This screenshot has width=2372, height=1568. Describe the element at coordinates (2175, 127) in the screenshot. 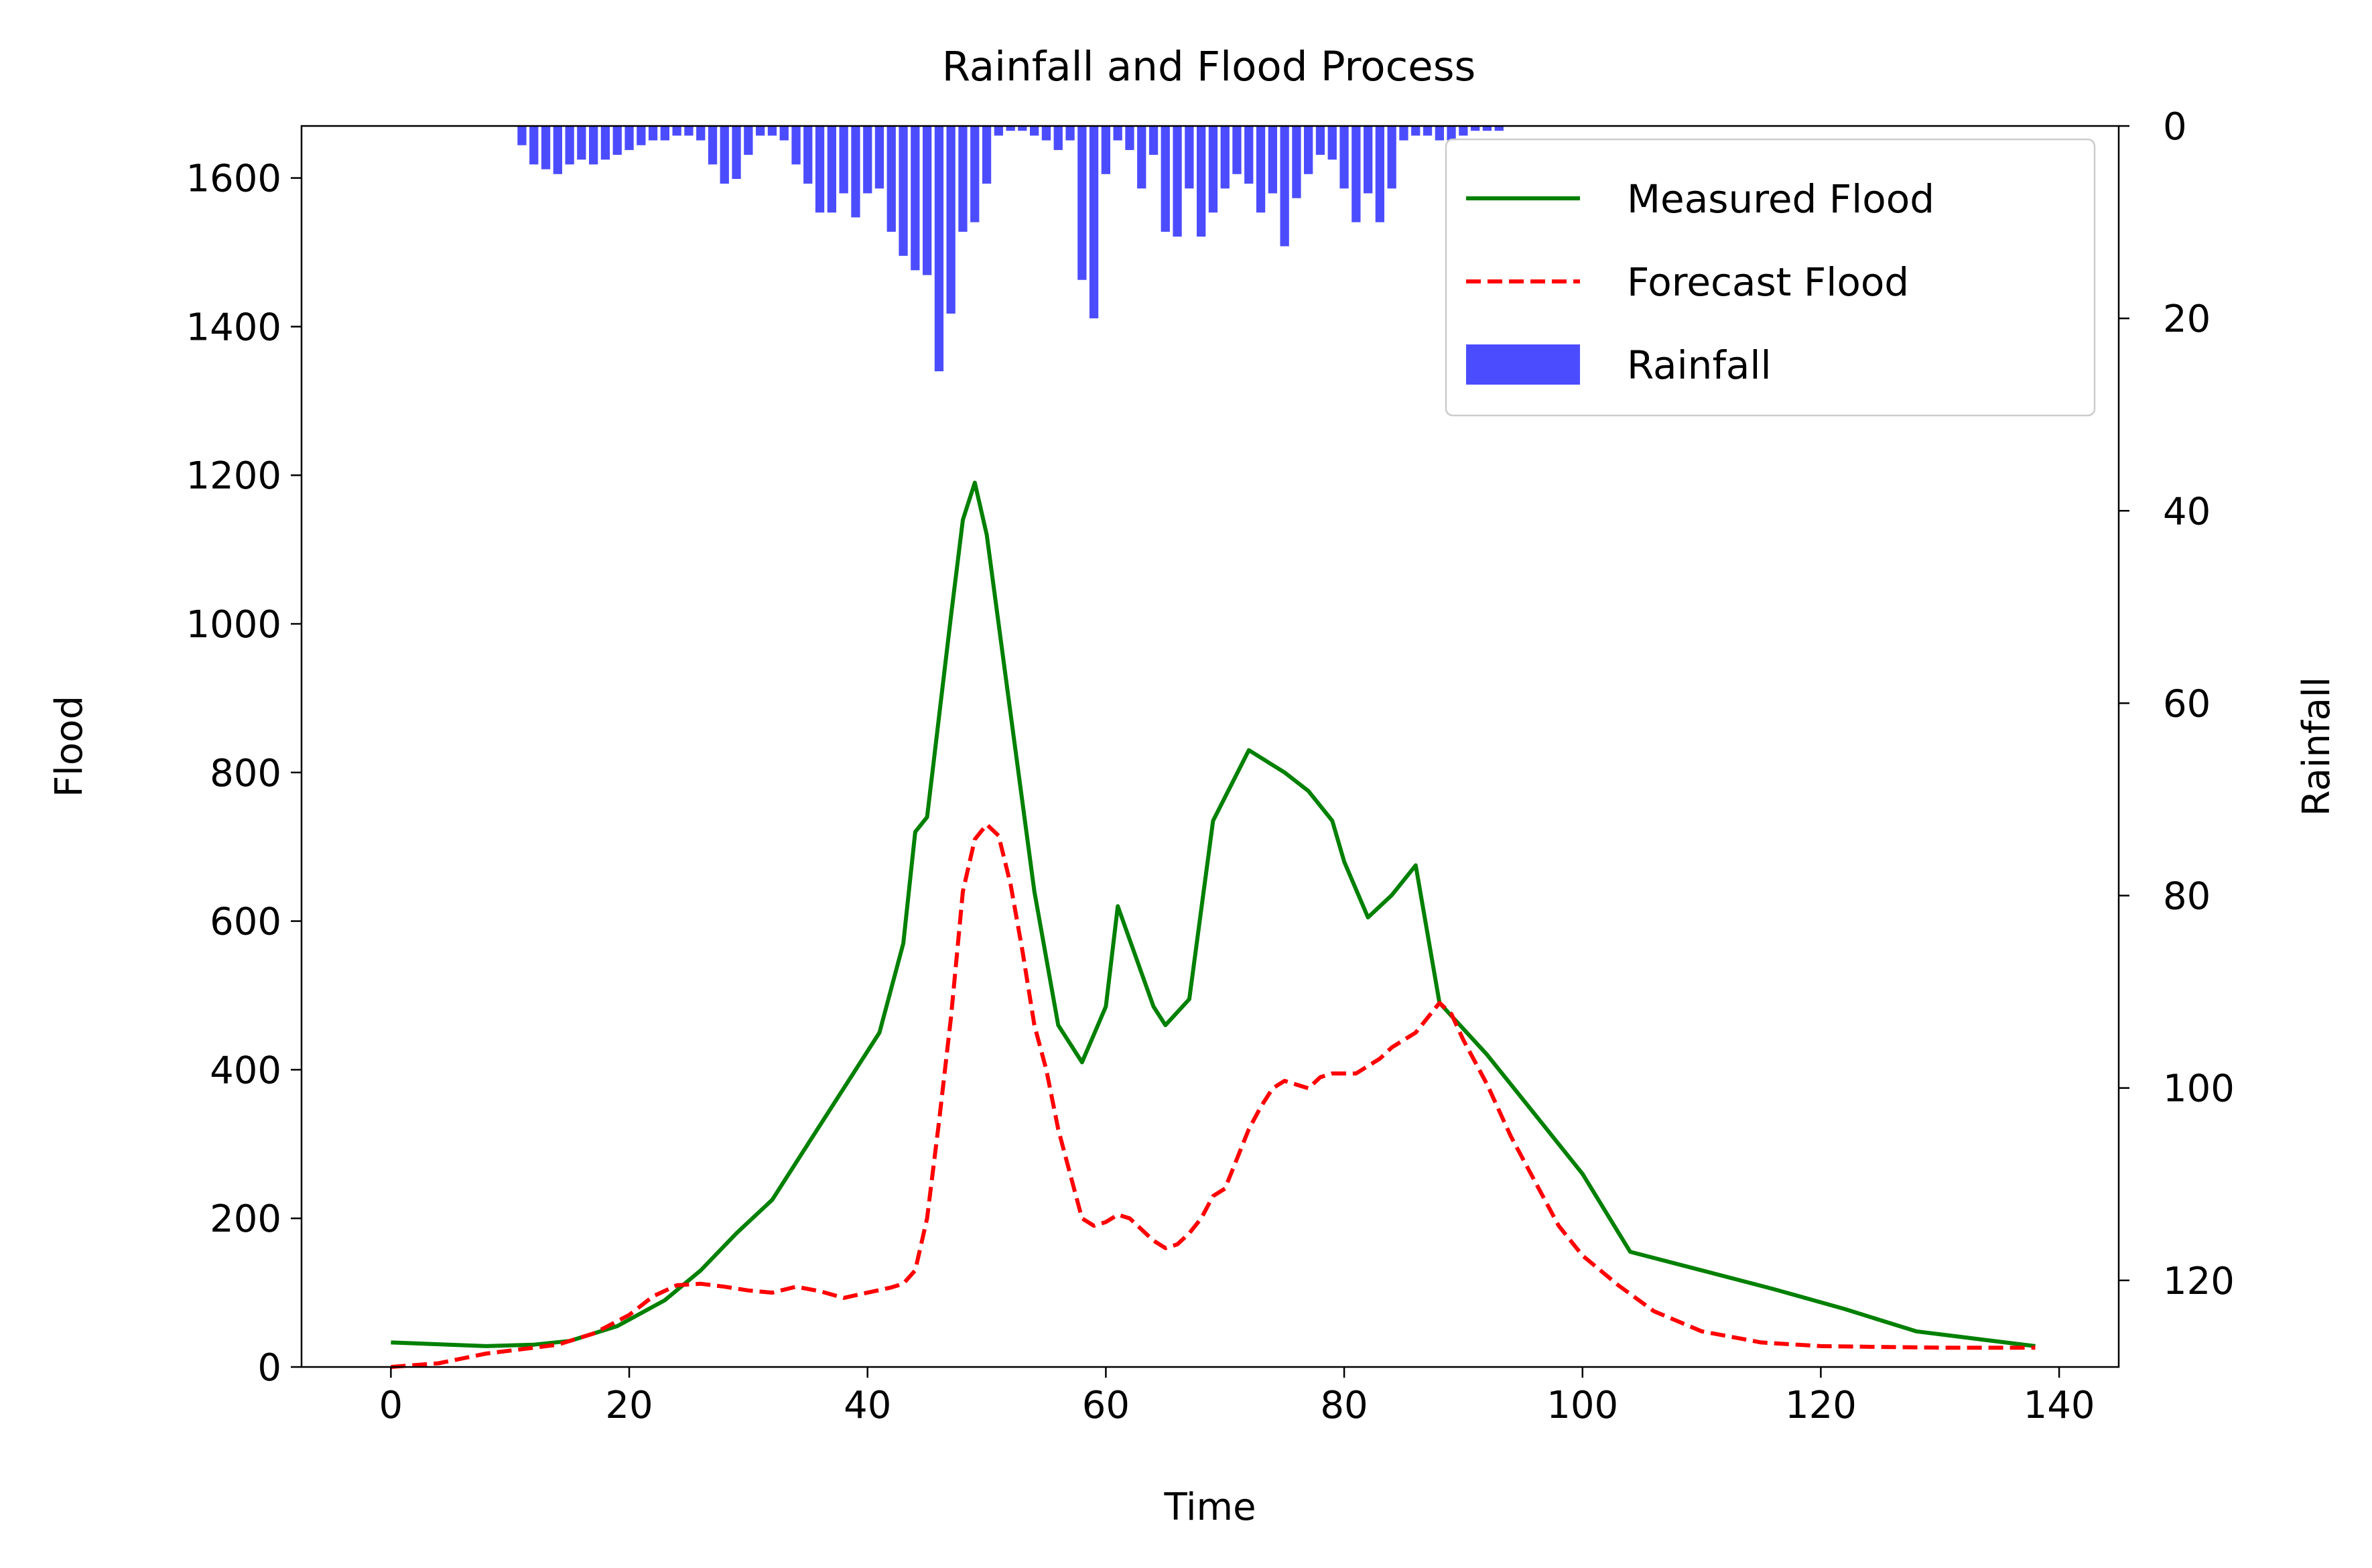

I see `y2-tick-label: 0` at that location.